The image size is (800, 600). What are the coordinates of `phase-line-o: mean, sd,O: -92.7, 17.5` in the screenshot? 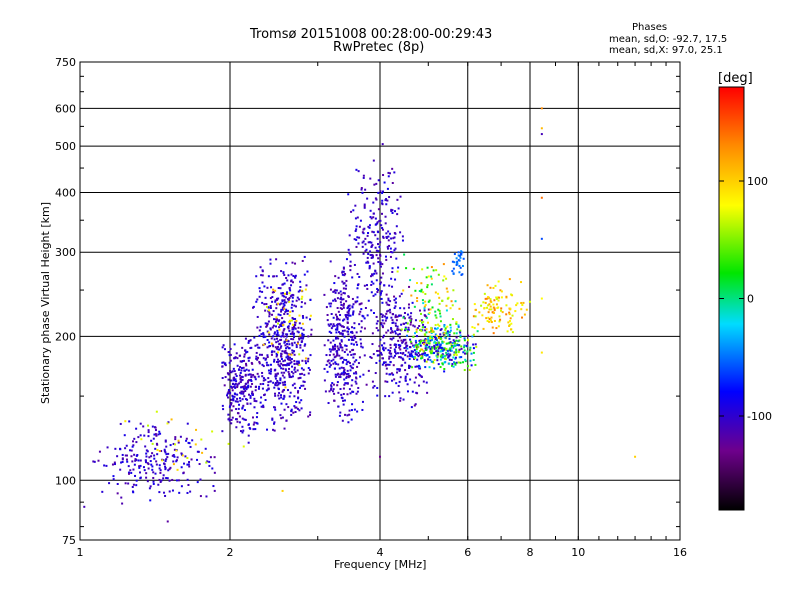 It's located at (668, 39).